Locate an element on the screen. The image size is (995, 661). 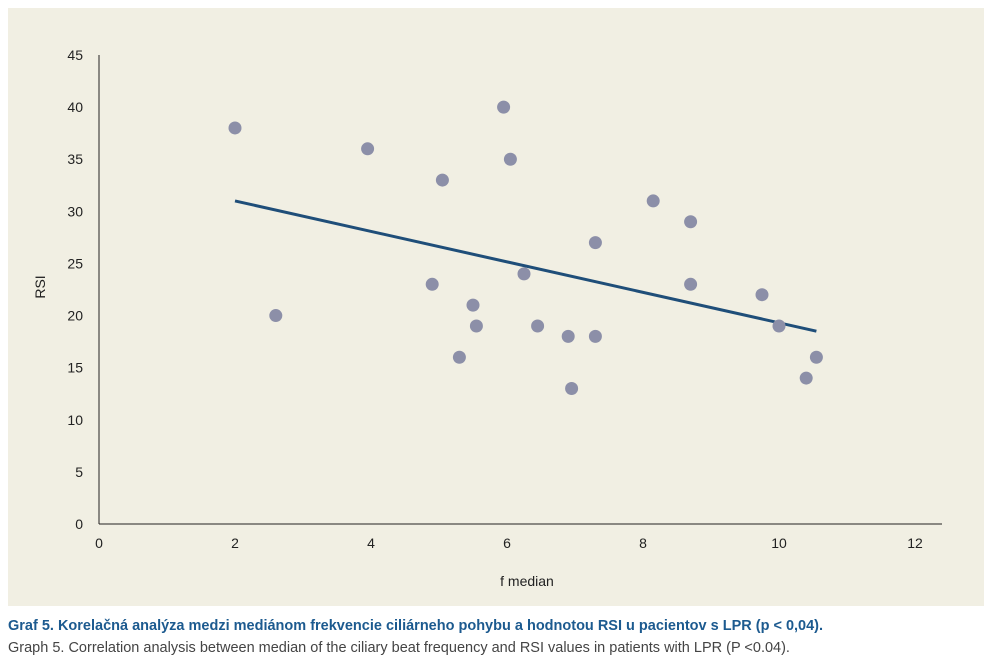
y-tick-label: 0 is located at coordinates (79, 524).